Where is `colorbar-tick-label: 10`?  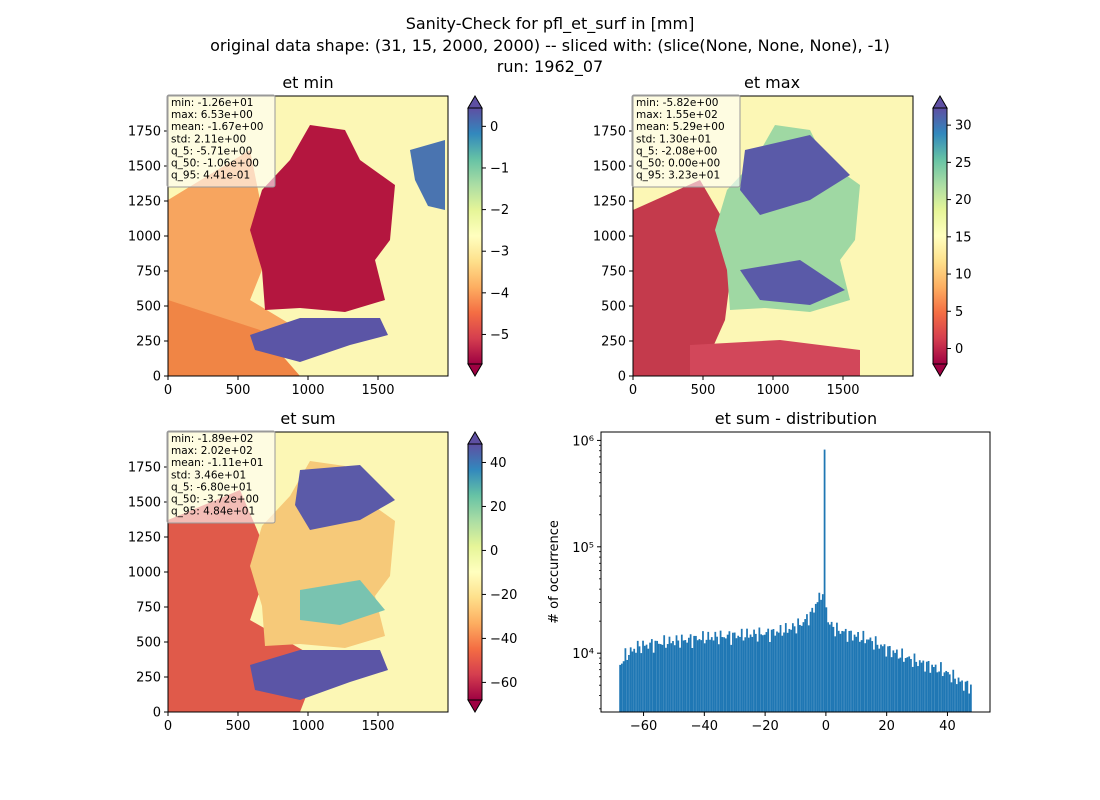
colorbar-tick-label: 10 is located at coordinates (963, 275).